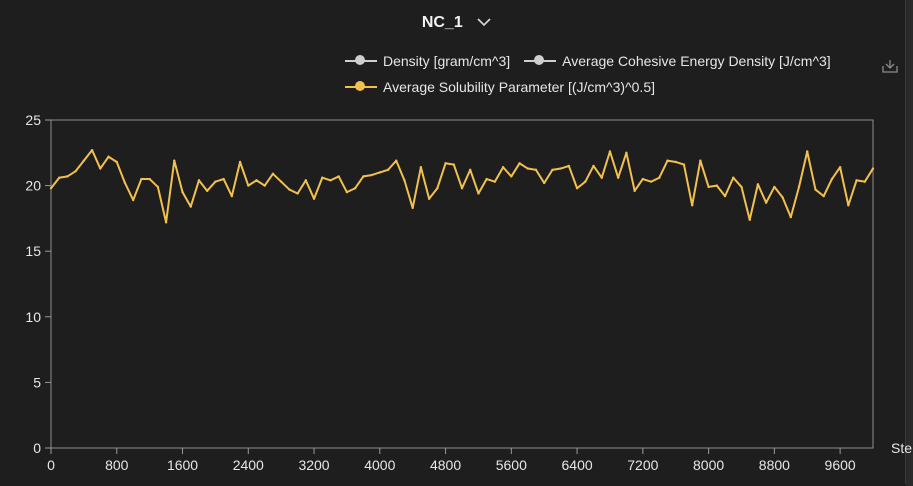 This screenshot has width=913, height=486. What do you see at coordinates (677, 61) in the screenshot?
I see `legend-item-cohesive-energy: Average Cohesive Energy Density [J/cm^3]` at bounding box center [677, 61].